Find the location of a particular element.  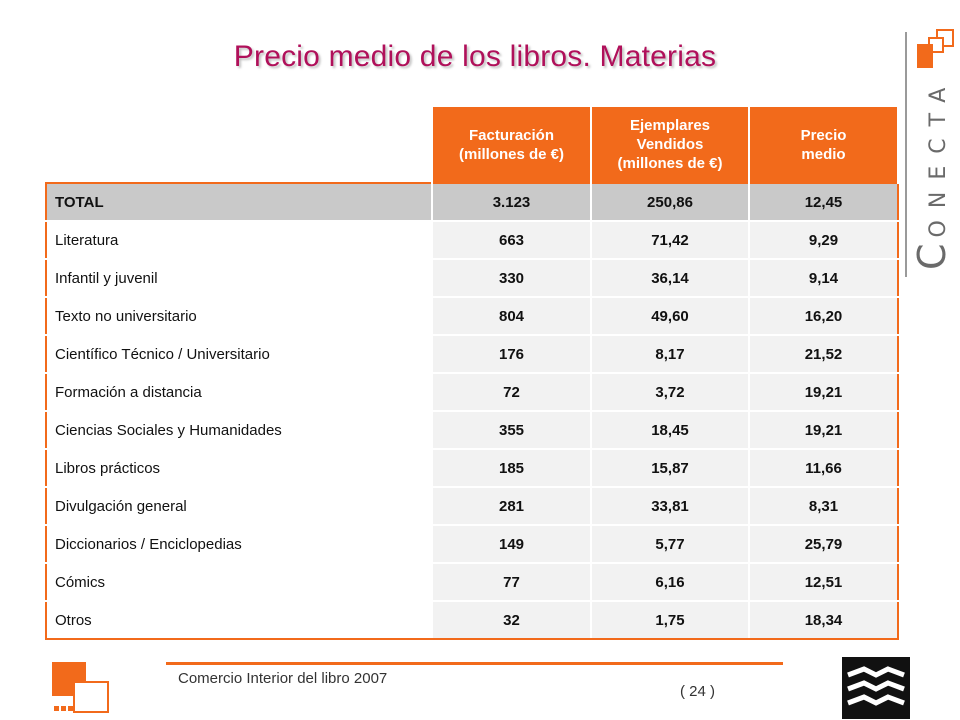

cell-ejemplares: 49,60 is located at coordinates (669, 316).